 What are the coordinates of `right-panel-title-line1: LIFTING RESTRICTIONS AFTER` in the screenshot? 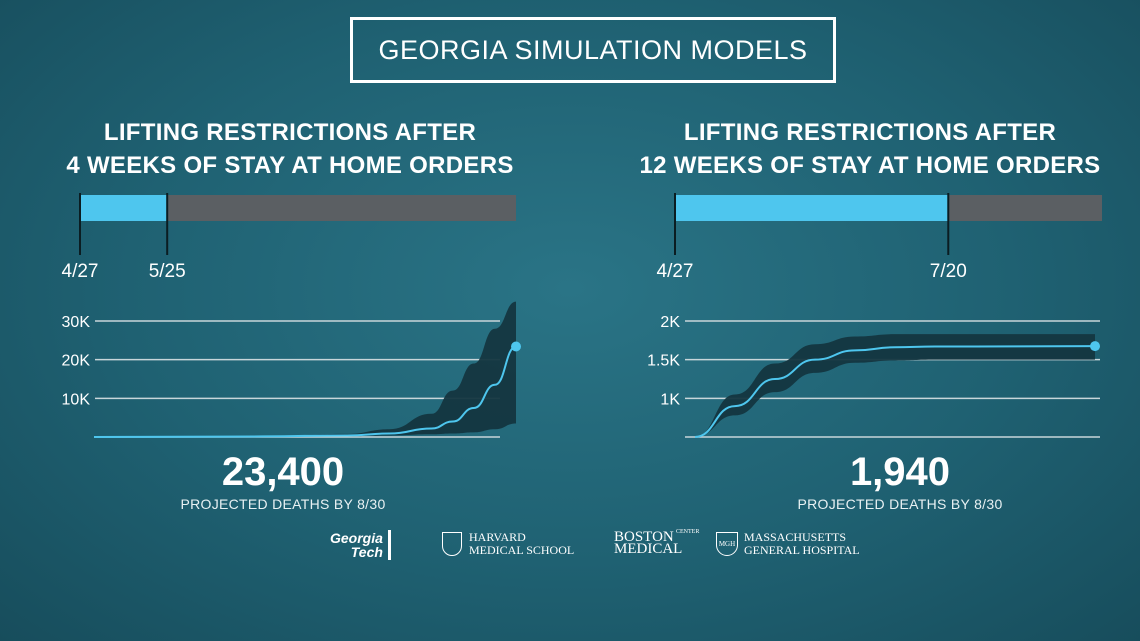 It's located at (870, 132).